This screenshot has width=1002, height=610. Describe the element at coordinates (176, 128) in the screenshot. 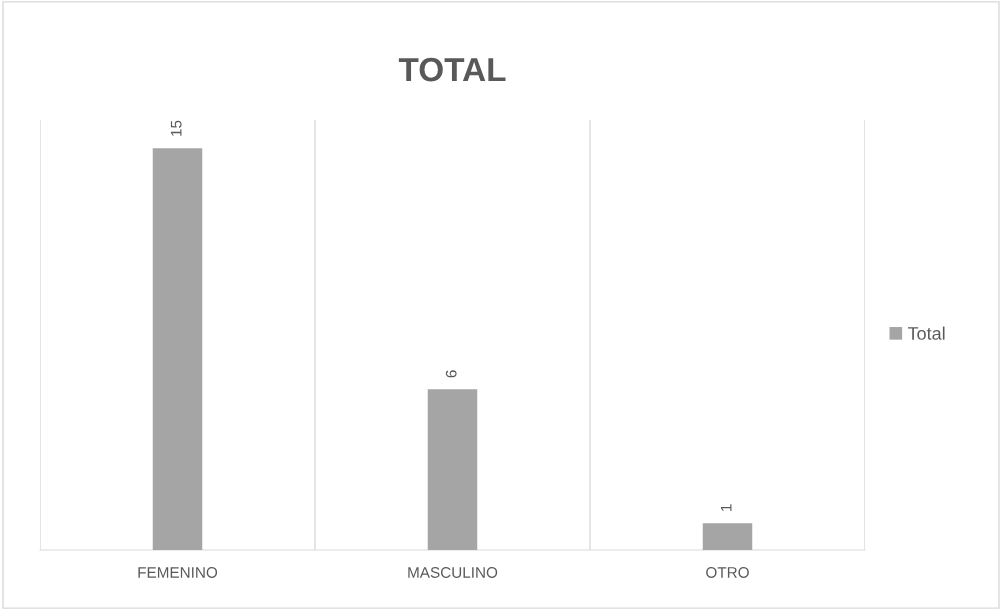

I see `data-label: 15` at that location.